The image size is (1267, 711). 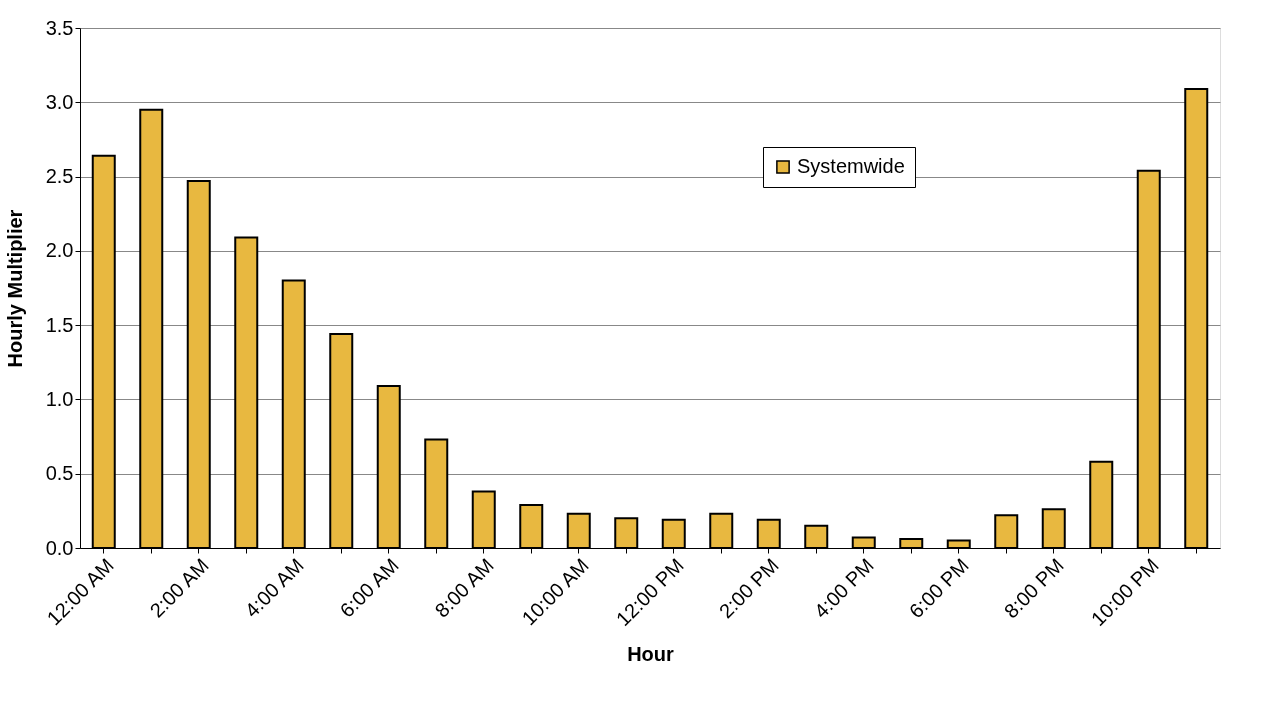 I want to click on y-tick-label: 0.0, so click(x=59, y=547).